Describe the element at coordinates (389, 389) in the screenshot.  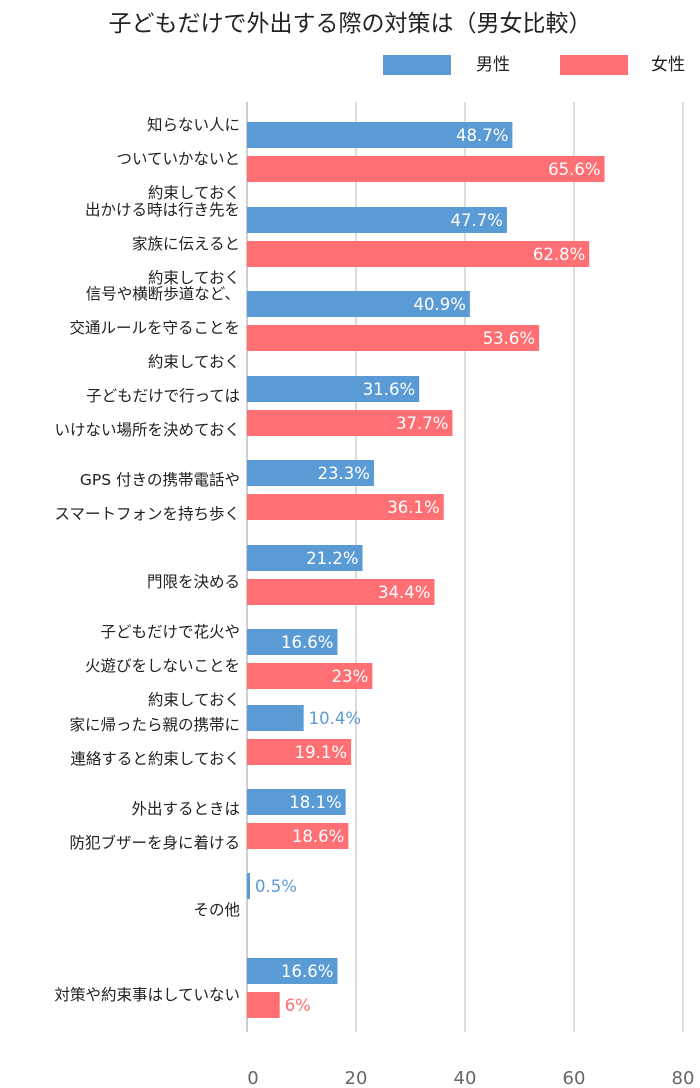
I see `data-label: 31.6%` at that location.